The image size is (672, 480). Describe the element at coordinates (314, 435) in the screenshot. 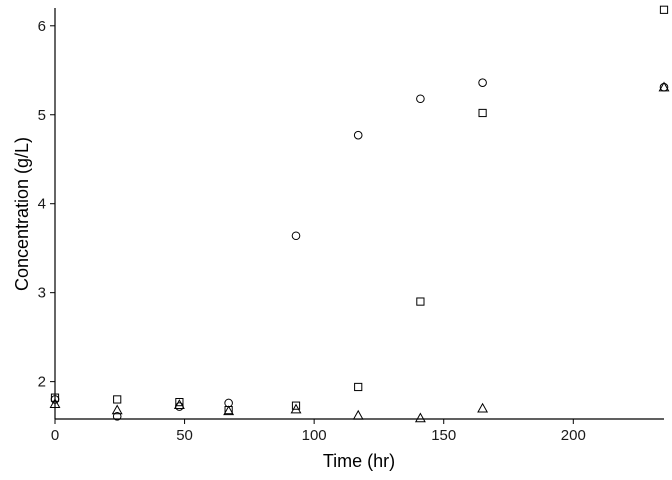

I see `x-tick-label: 100` at that location.